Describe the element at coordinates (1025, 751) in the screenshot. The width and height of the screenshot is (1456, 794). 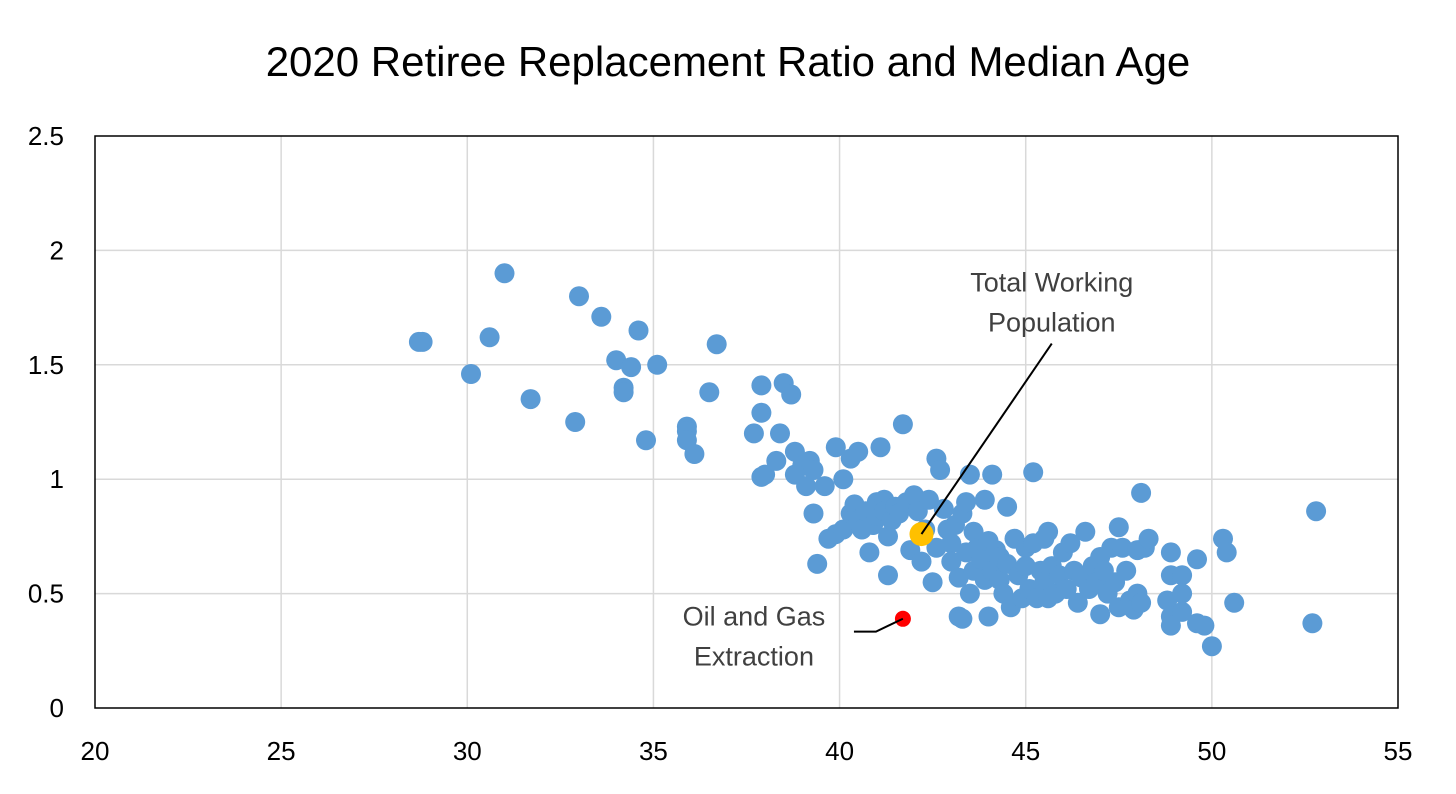
I see `x-tick-label: 45` at that location.